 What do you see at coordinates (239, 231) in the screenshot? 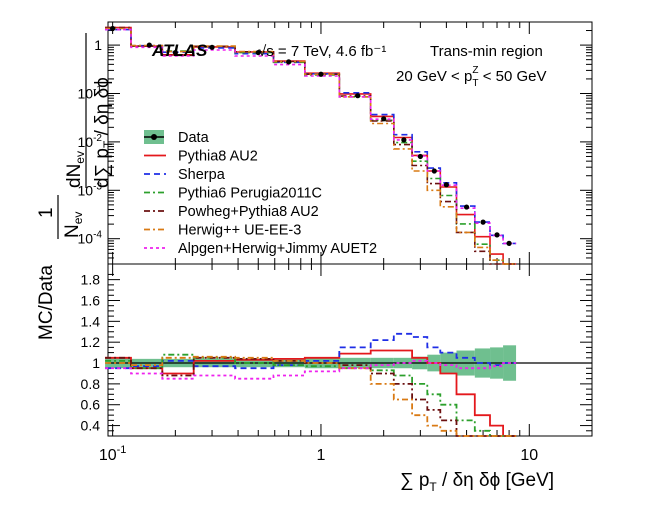
I see `legend-label: Herwig++ UE-EE-3` at bounding box center [239, 231].